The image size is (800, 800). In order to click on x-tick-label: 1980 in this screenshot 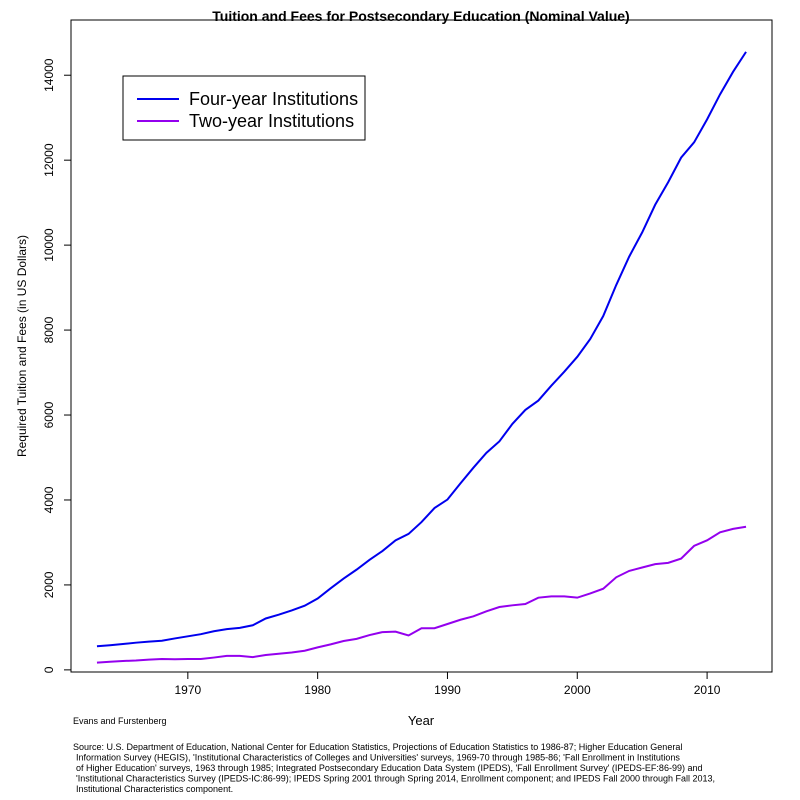, I will do `click(317, 690)`.